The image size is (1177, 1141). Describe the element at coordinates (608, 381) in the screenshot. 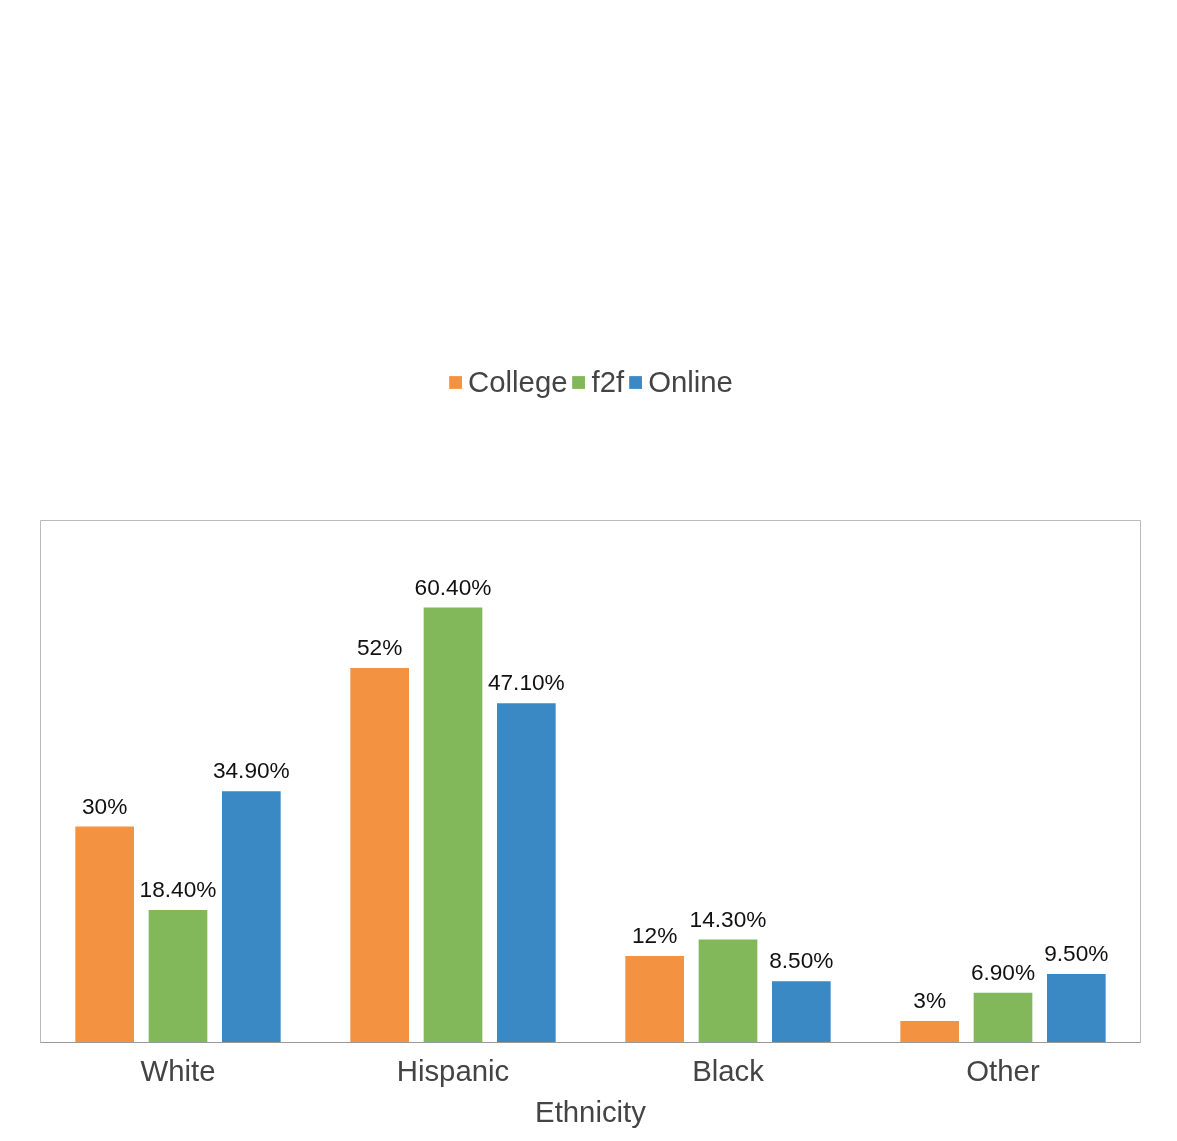

I see `legend-label: f2f` at that location.